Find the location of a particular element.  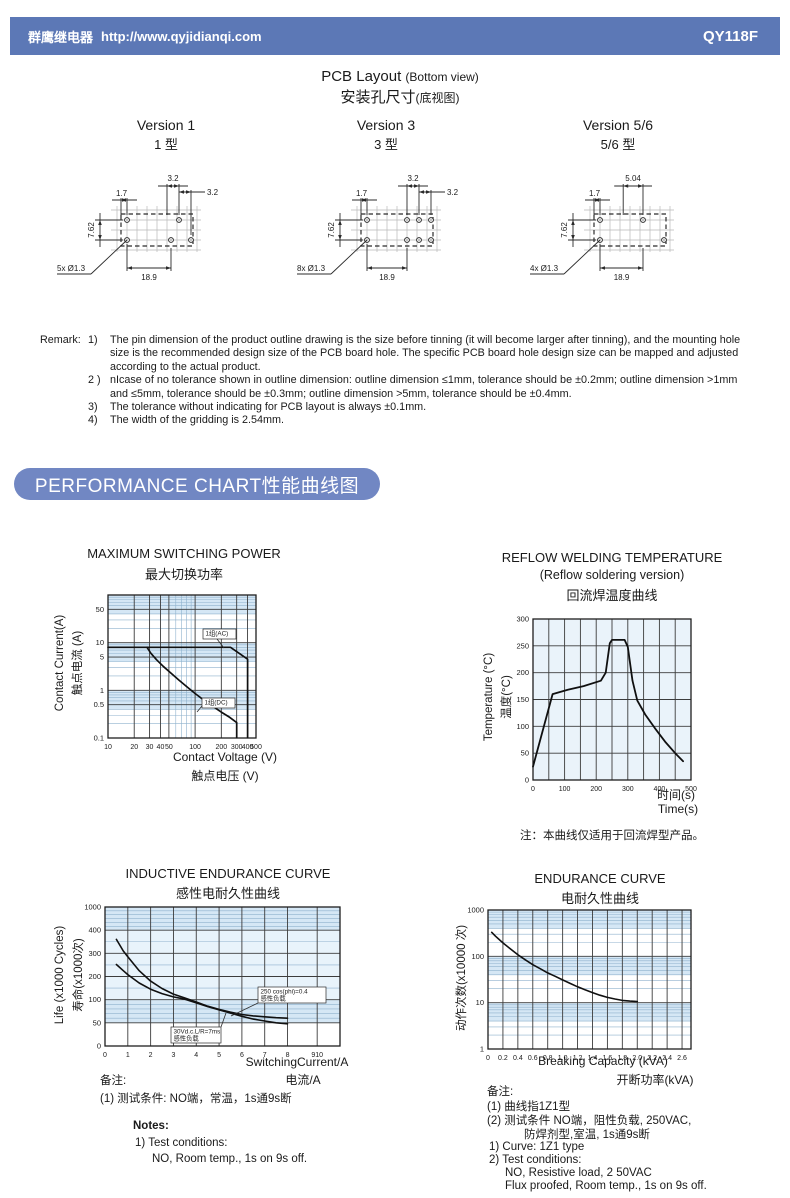

inductive-xlabel: SwitchingCurrent/A is located at coordinates (297, 1062).